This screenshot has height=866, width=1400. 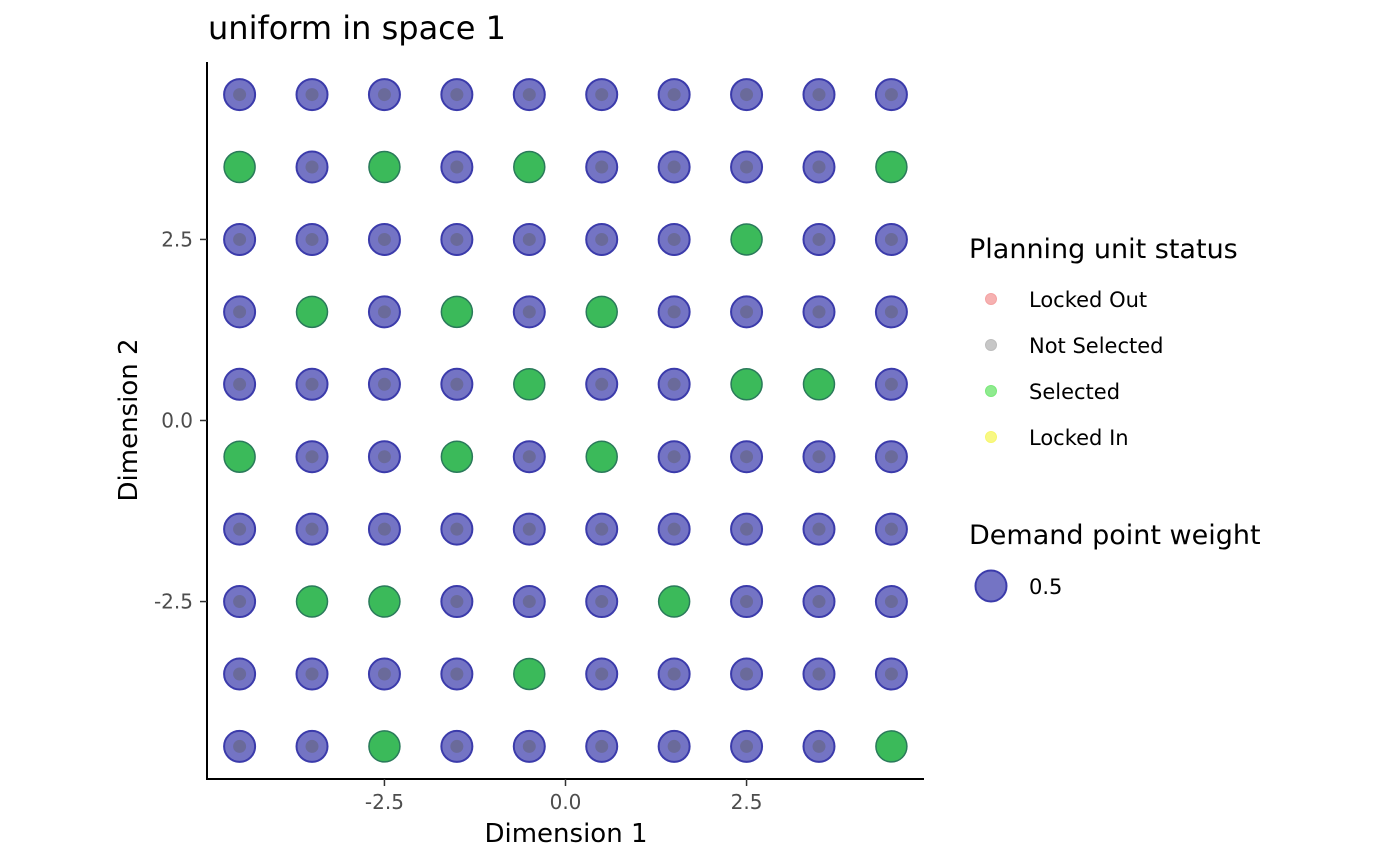 I want to click on legend-status-item: Not Selected, so click(x=1074, y=346).